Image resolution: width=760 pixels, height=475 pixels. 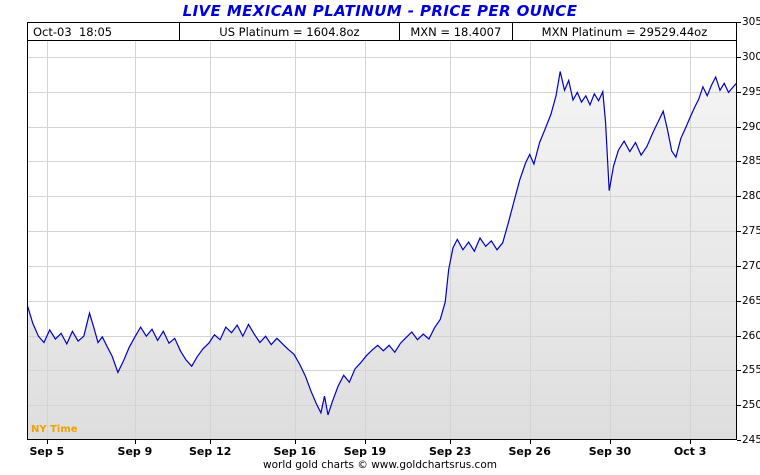 What do you see at coordinates (290, 31) in the screenshot?
I see `us-platinum-quote: US Platinum = 1604.8oz` at bounding box center [290, 31].